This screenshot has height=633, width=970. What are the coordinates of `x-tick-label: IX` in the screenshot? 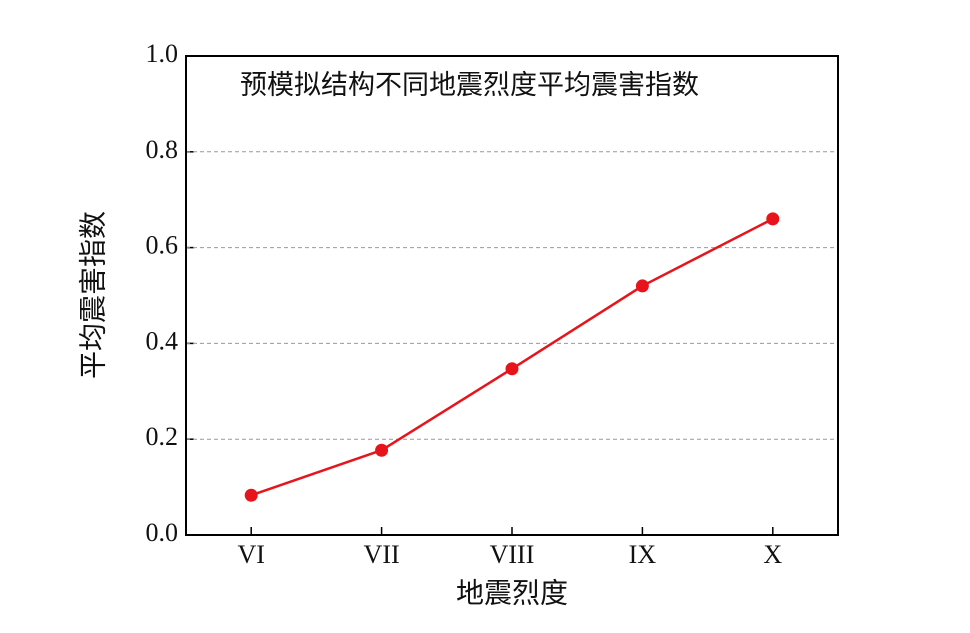 It's located at (643, 554).